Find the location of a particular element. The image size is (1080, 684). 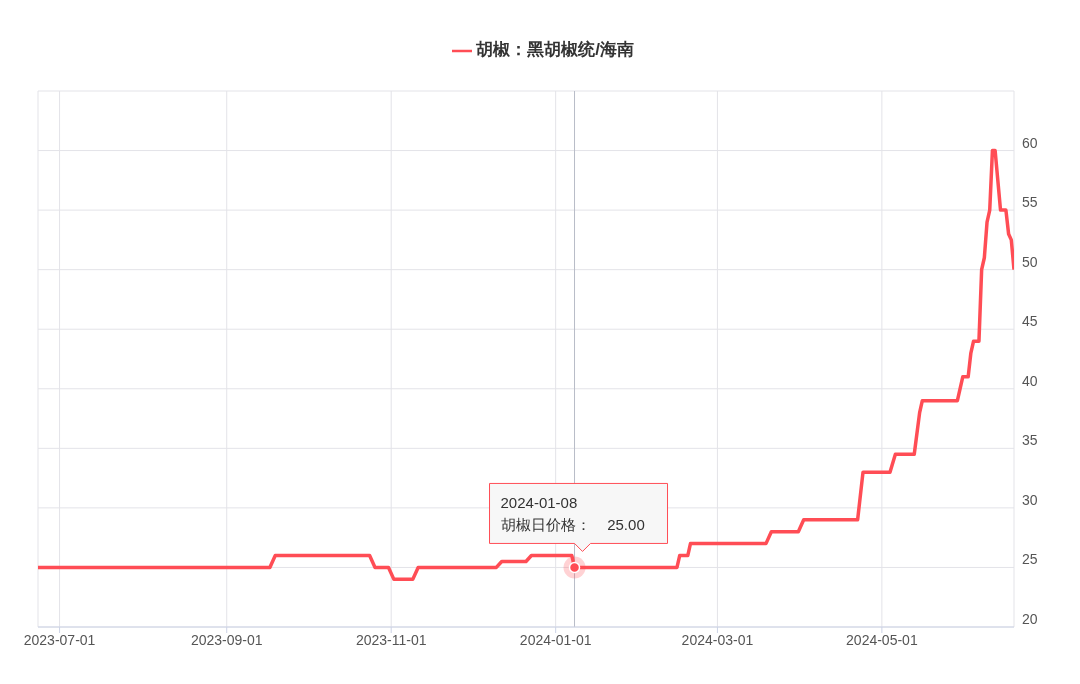

y-tick-label: 30 is located at coordinates (1030, 499).